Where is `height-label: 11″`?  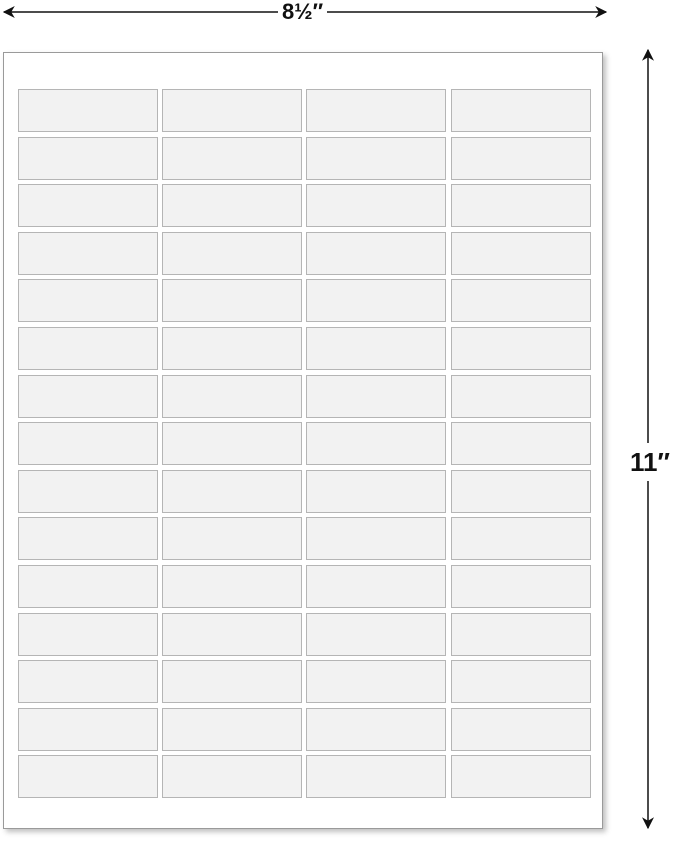 height-label: 11″ is located at coordinates (650, 462).